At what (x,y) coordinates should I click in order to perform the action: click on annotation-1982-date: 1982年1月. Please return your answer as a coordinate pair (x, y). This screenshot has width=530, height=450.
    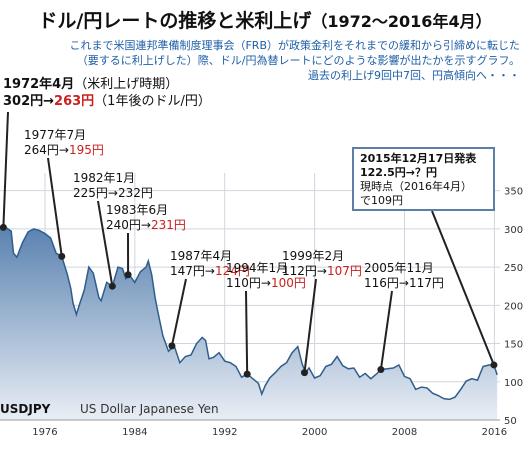
    Looking at the image, I should click on (104, 178).